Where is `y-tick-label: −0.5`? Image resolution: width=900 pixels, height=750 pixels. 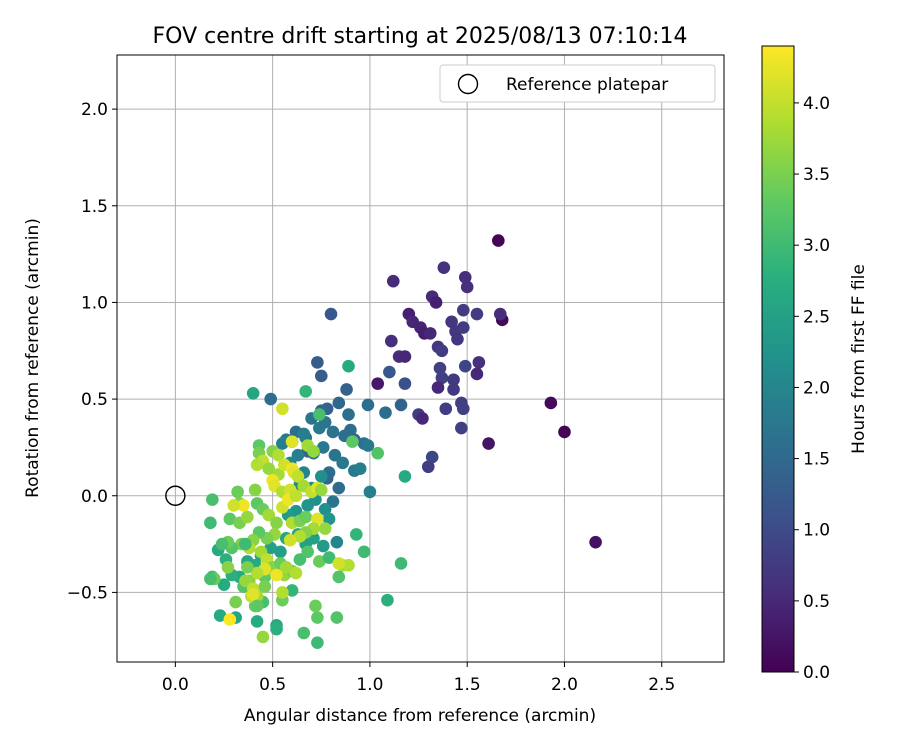 y-tick-label: −0.5 is located at coordinates (87, 593).